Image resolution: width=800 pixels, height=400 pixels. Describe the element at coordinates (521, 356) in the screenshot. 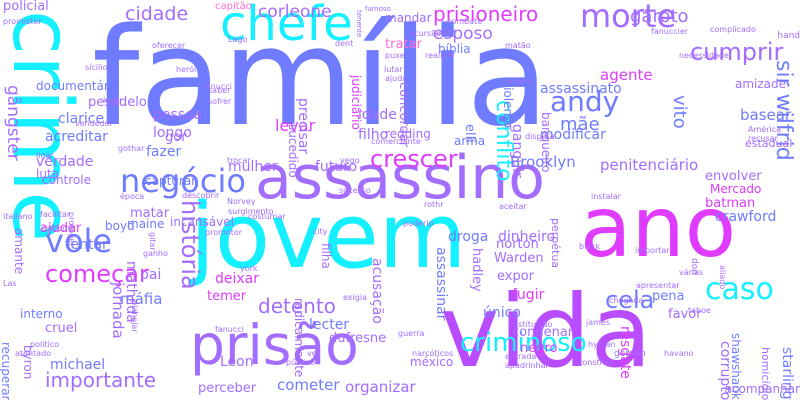

I see `cloud-word: entrada` at that location.